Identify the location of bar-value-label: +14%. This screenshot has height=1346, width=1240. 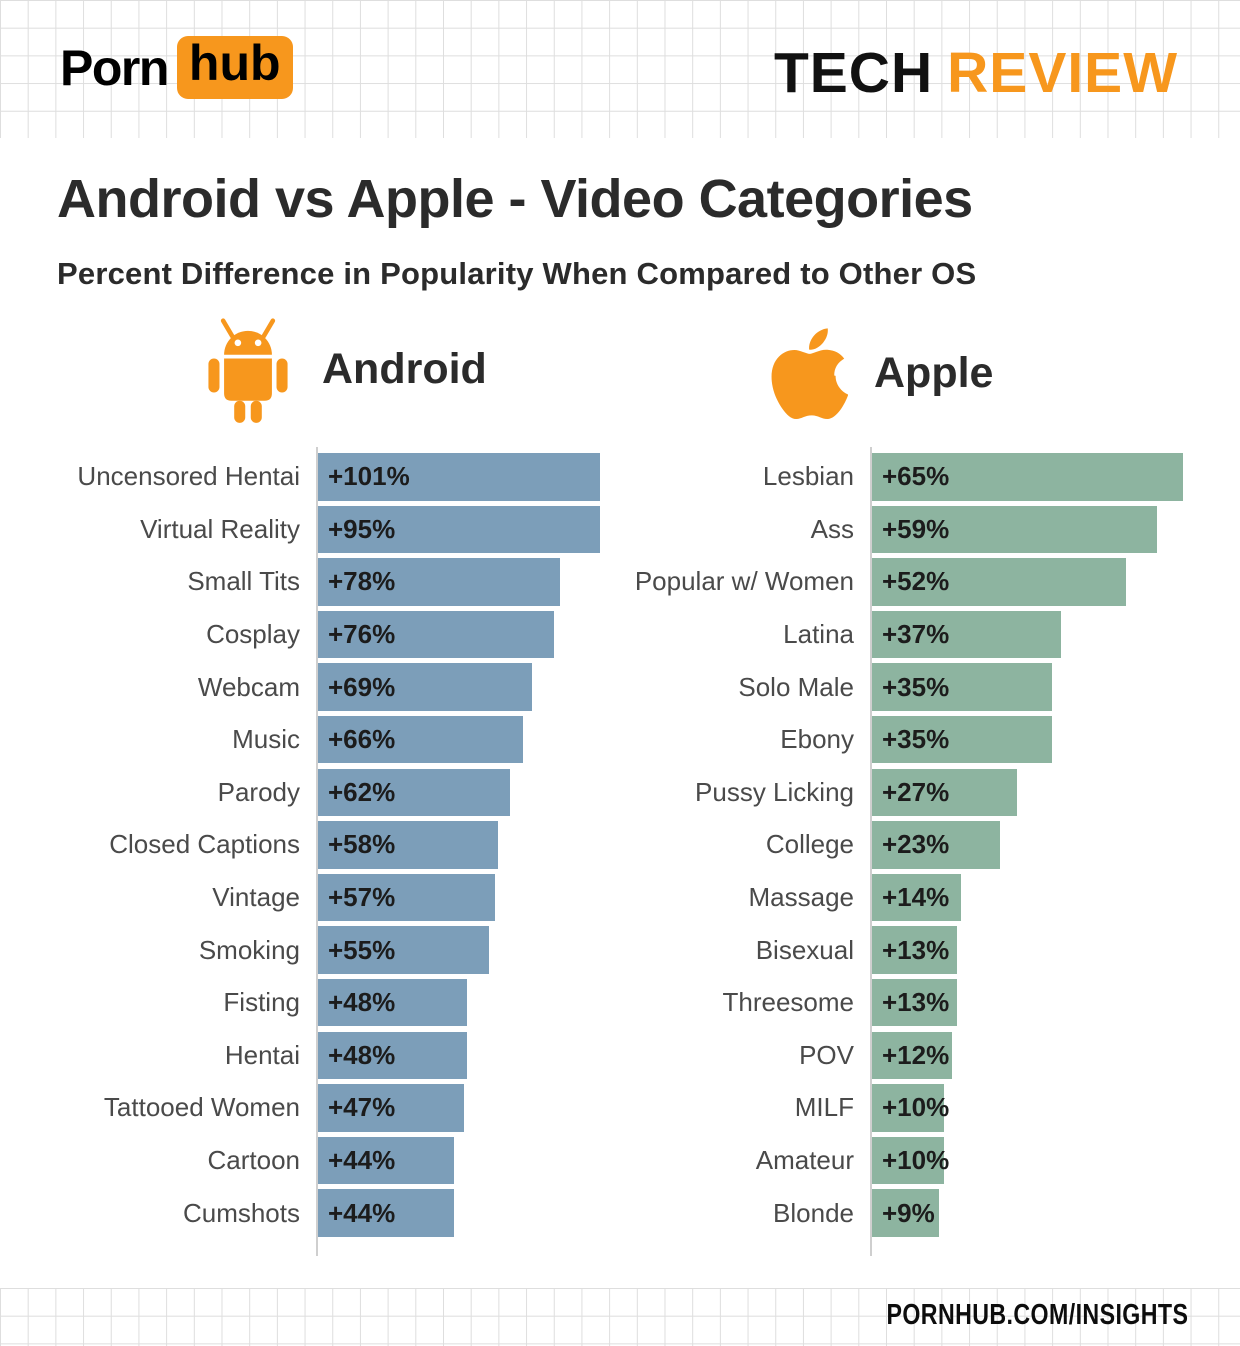
(916, 897).